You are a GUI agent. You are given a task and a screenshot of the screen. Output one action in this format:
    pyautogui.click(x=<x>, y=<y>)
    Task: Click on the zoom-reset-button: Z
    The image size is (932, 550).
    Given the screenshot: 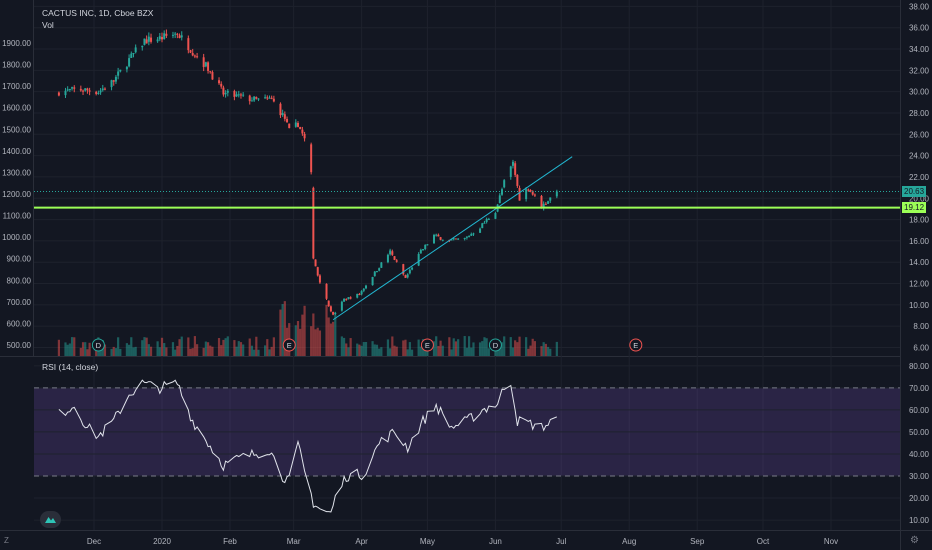 What is the action you would take?
    pyautogui.click(x=6, y=540)
    